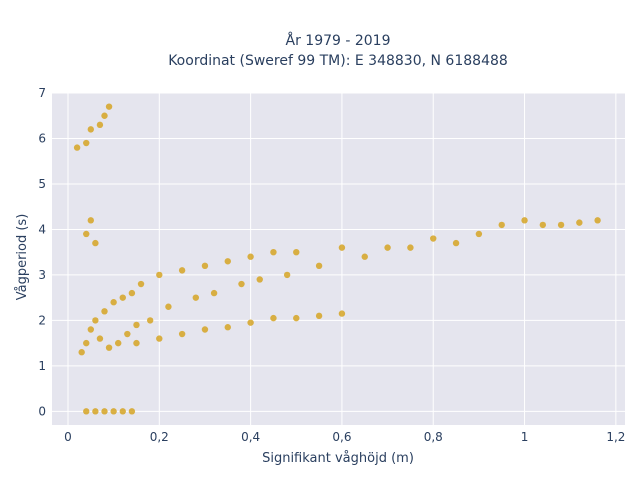 The image size is (640, 480). What do you see at coordinates (615, 437) in the screenshot?
I see `x-tick-label: 1,2` at bounding box center [615, 437].